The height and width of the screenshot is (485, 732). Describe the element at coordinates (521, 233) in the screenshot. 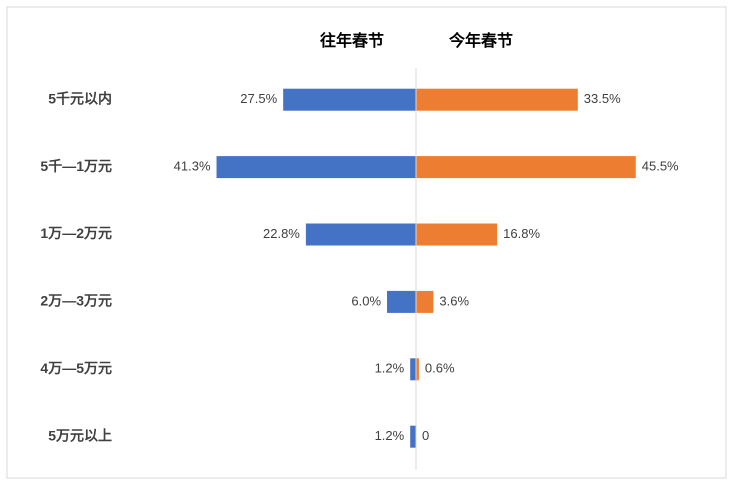

I see `value-label: 16.8%` at that location.